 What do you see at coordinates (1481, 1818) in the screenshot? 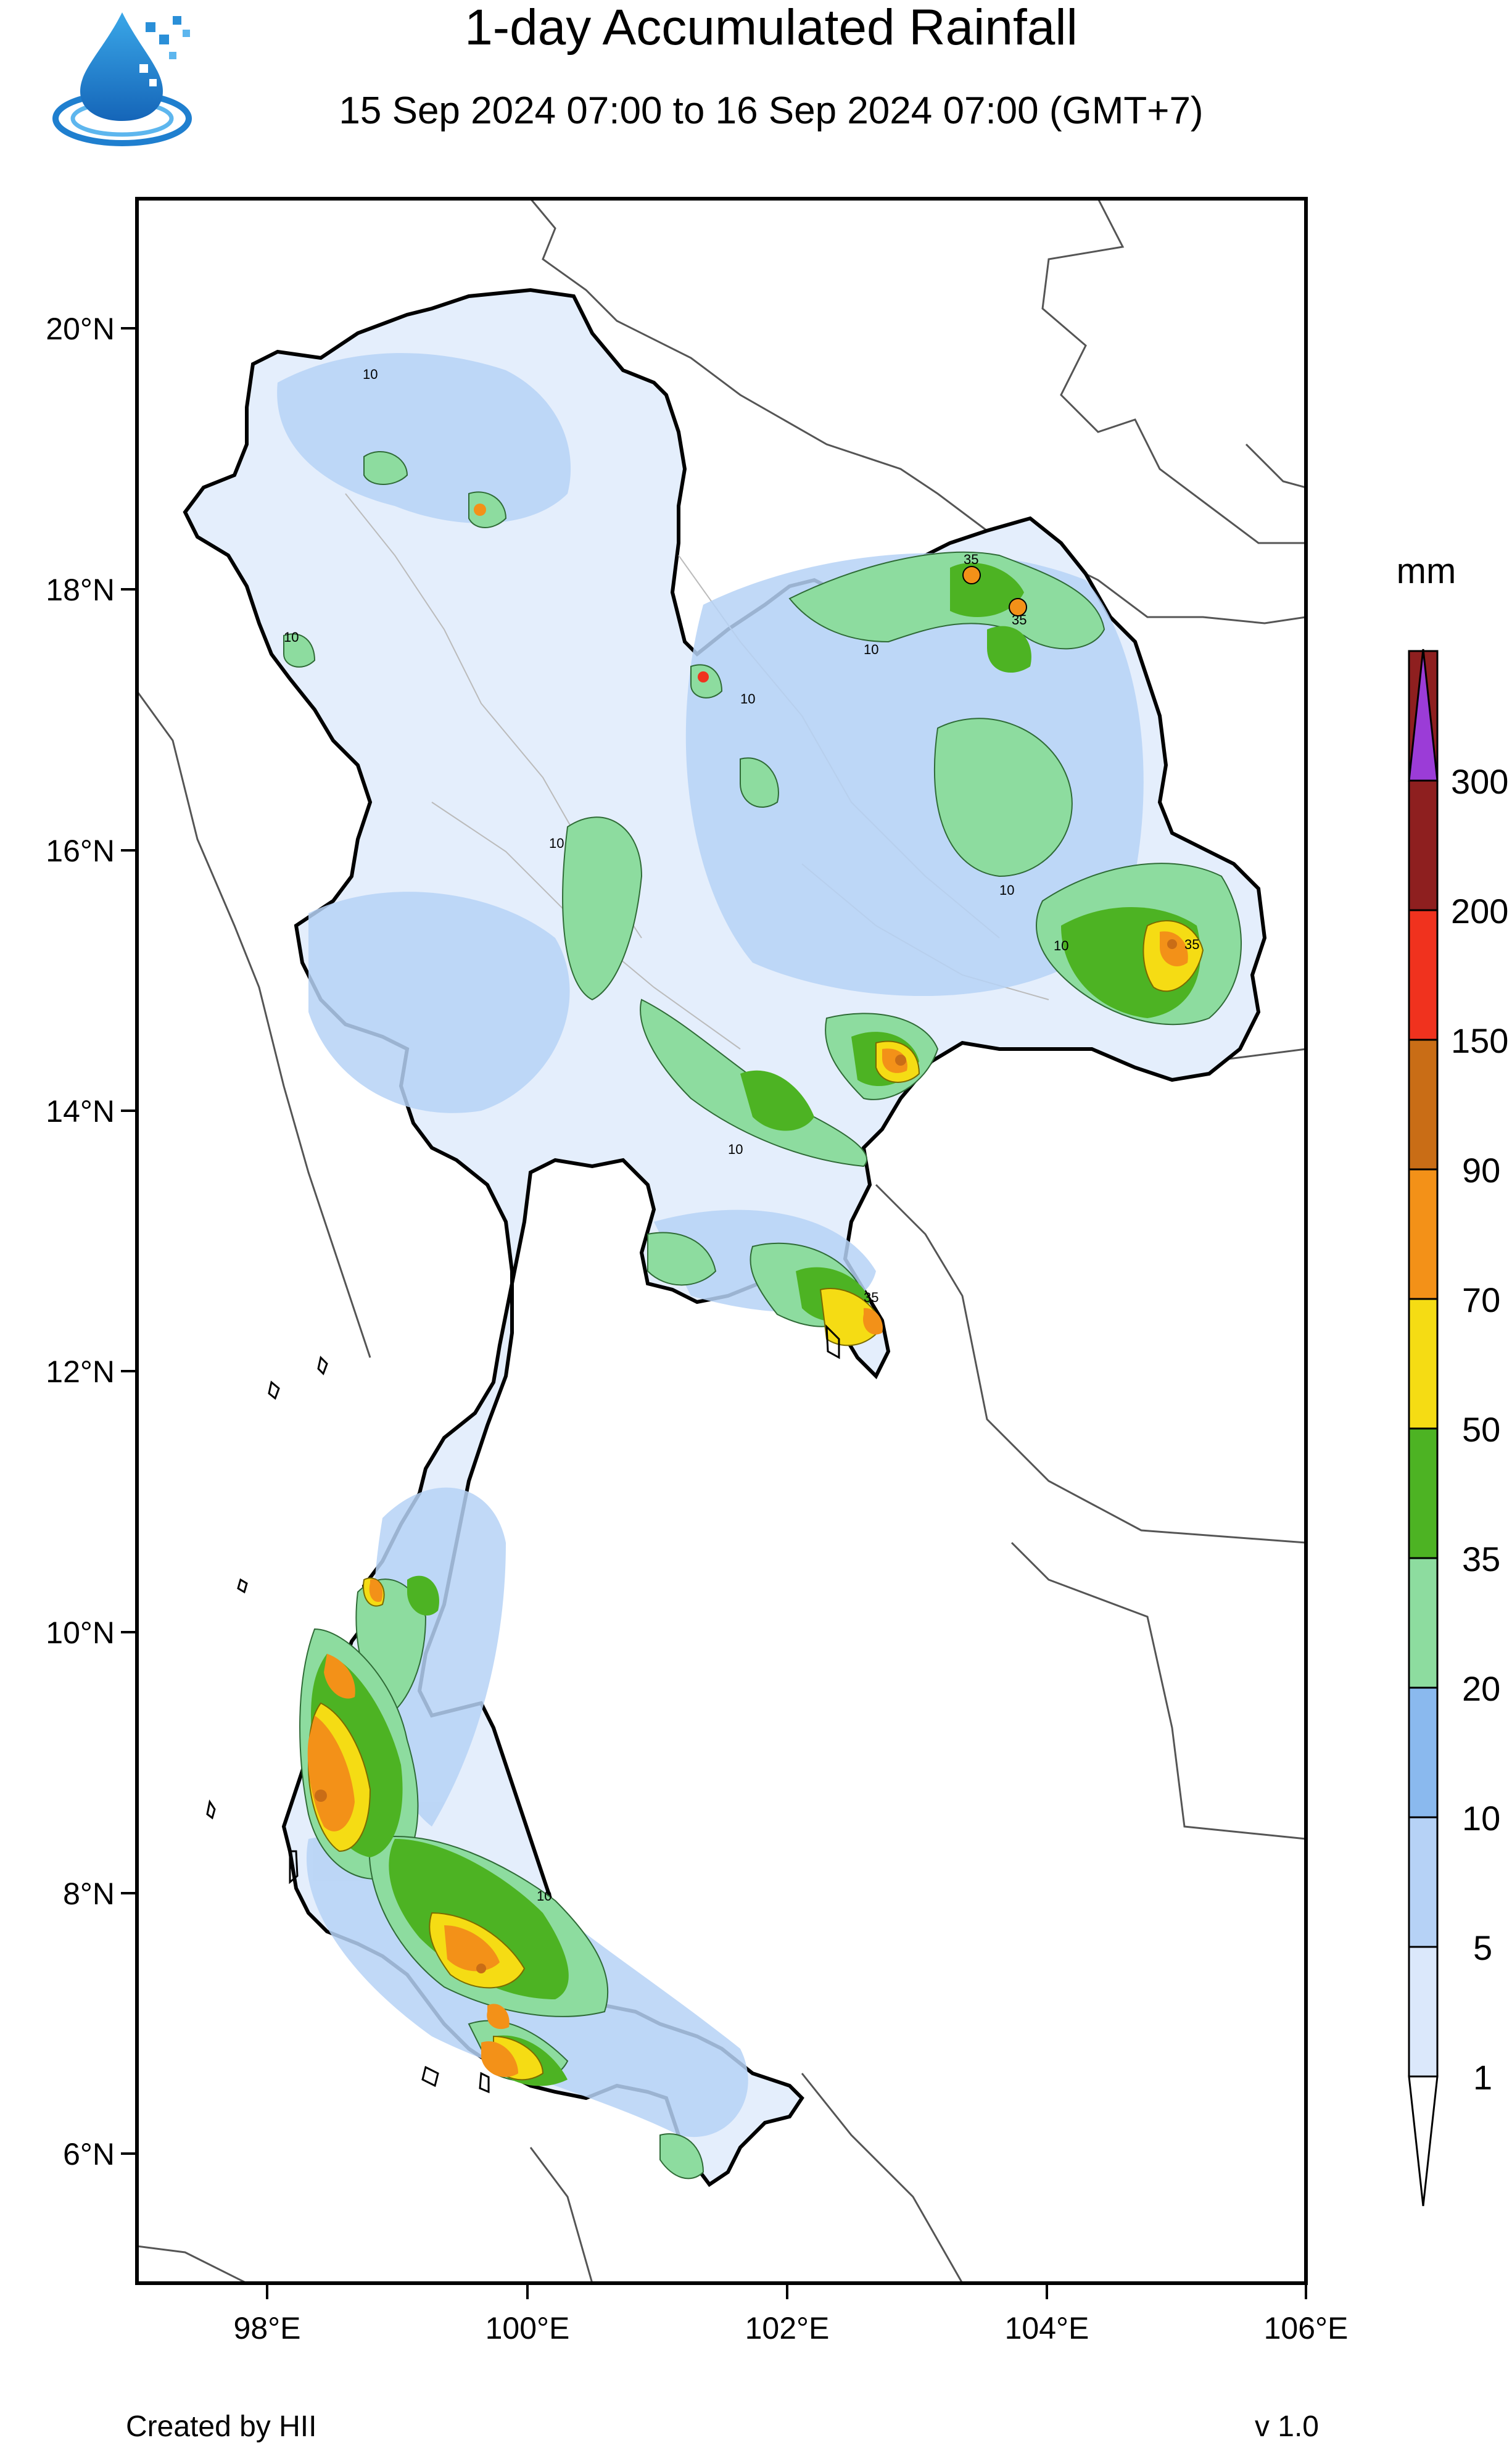
I see `colorbar-label: 10` at bounding box center [1481, 1818].